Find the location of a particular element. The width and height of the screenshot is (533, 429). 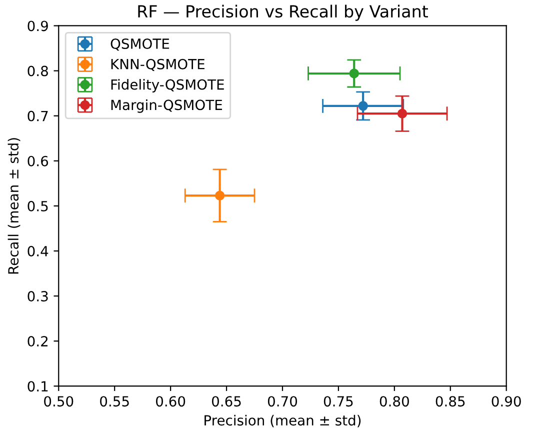

legend-label: KNN-QSMOTE is located at coordinates (157, 64).